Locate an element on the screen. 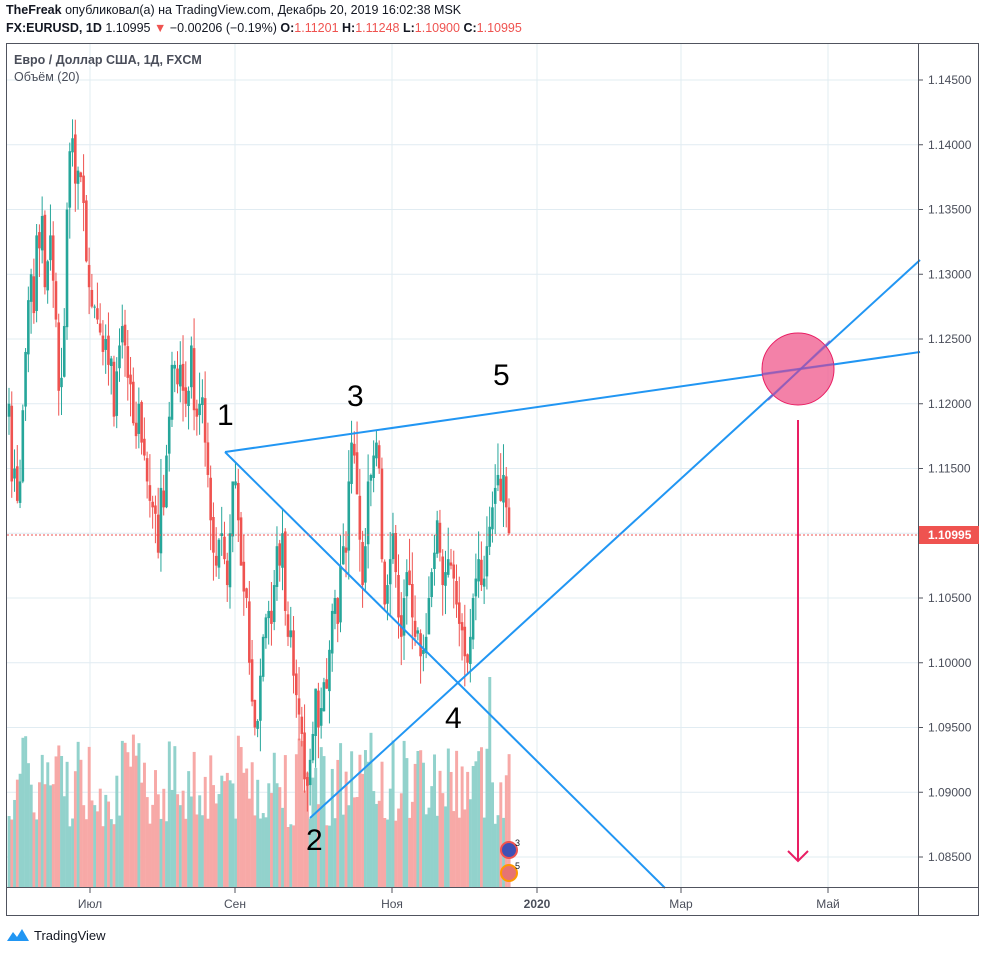 The image size is (986, 953). us-flag-icon is located at coordinates (509, 873).